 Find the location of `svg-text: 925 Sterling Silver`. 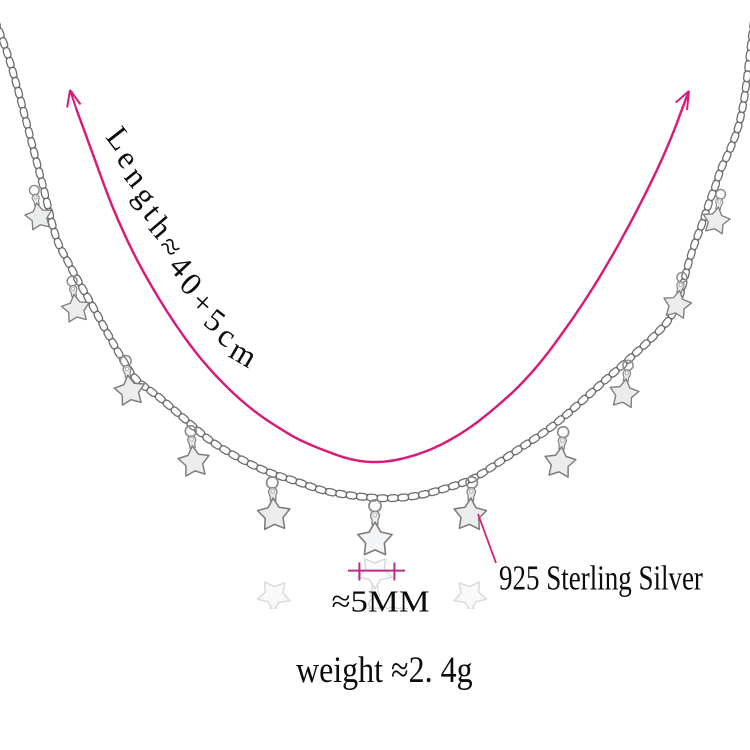

svg-text: 925 Sterling Silver is located at coordinates (601, 577).